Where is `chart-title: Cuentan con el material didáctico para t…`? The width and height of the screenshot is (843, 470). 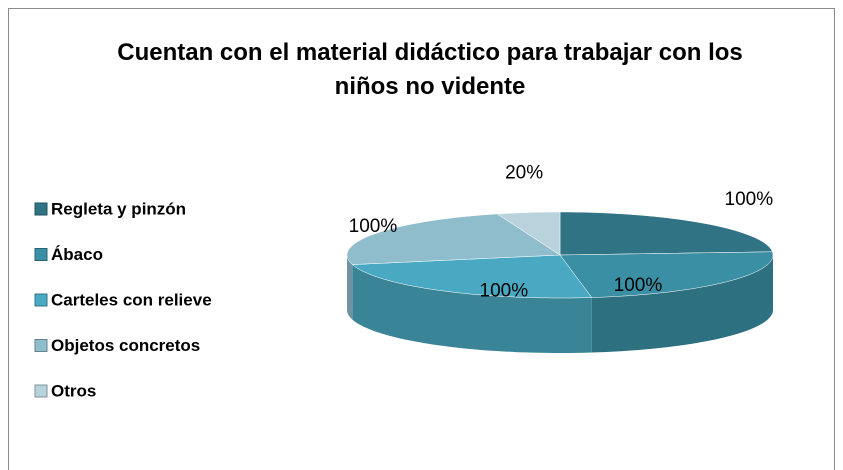
chart-title: Cuentan con el material didáctico para t… is located at coordinates (430, 69).